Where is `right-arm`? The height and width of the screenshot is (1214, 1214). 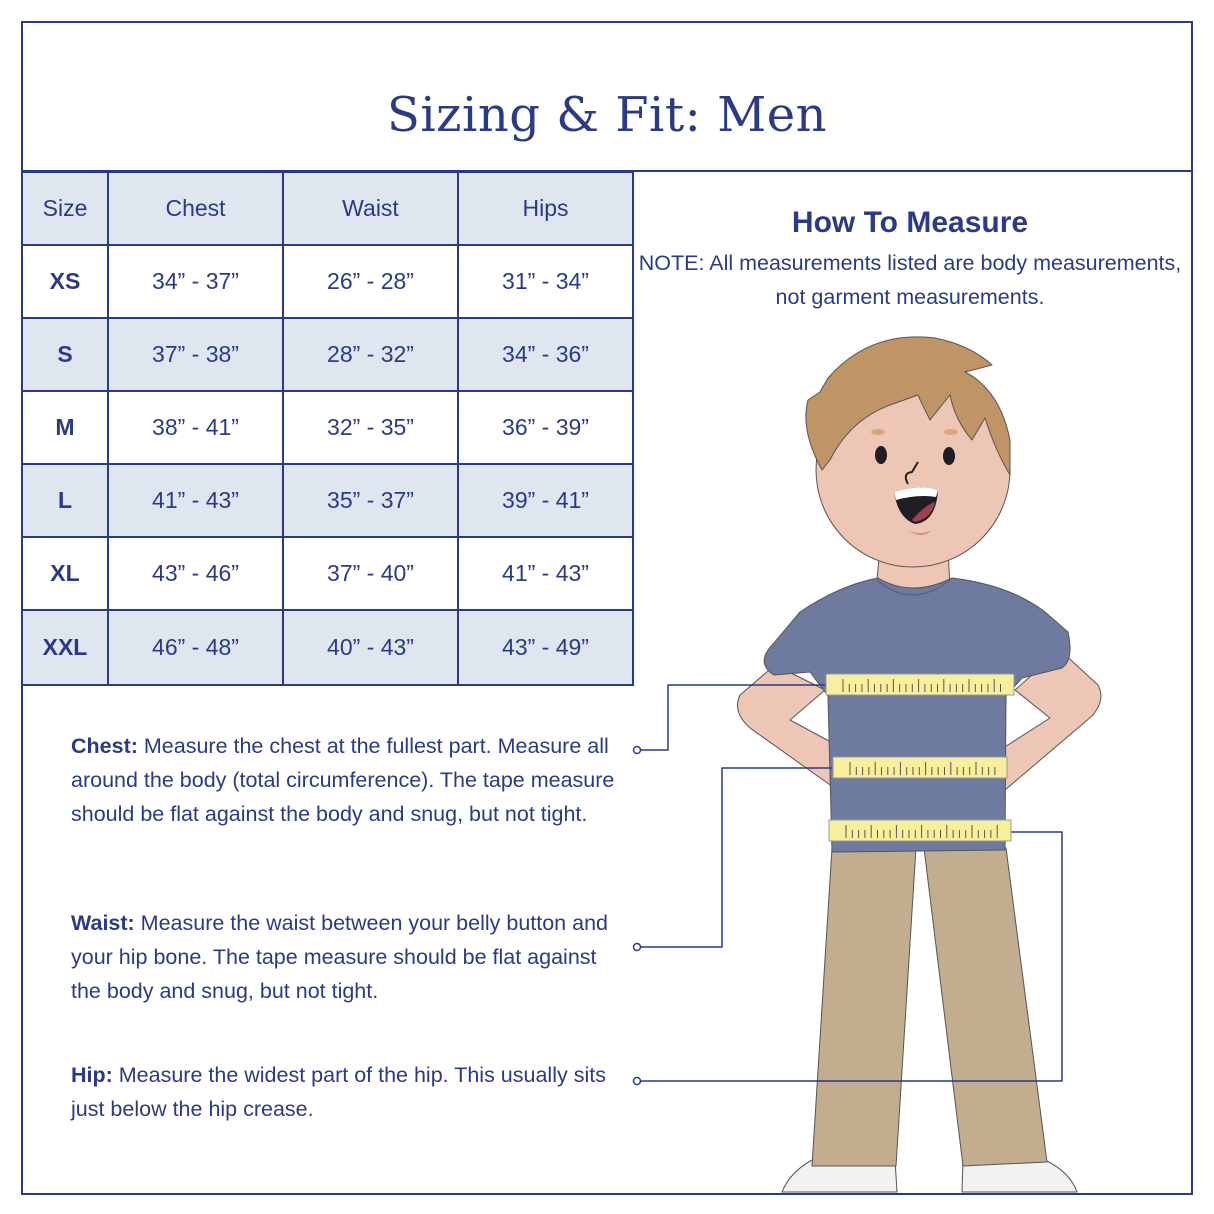
right-arm is located at coordinates (1050, 720).